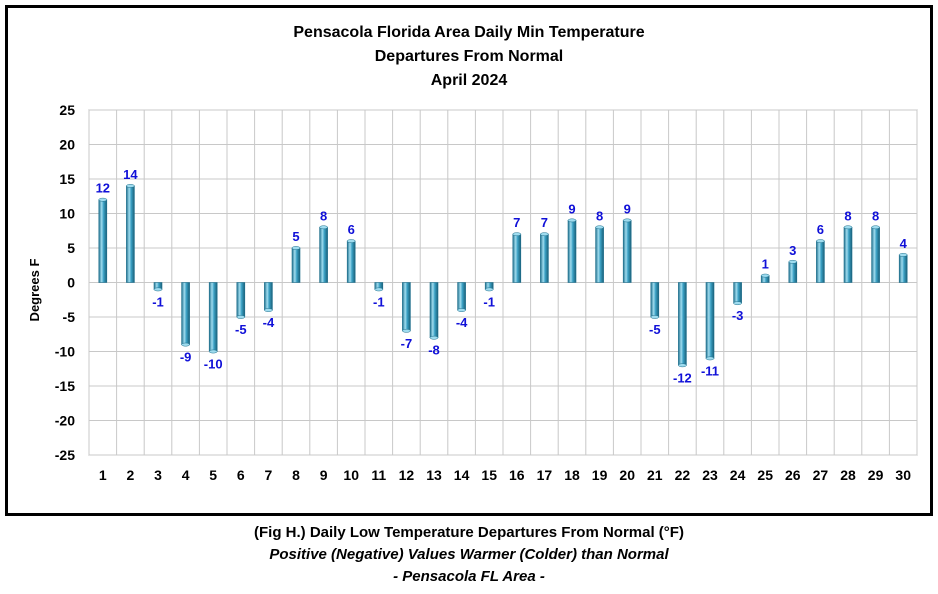 This screenshot has height=594, width=938. I want to click on data-label: 3, so click(792, 250).